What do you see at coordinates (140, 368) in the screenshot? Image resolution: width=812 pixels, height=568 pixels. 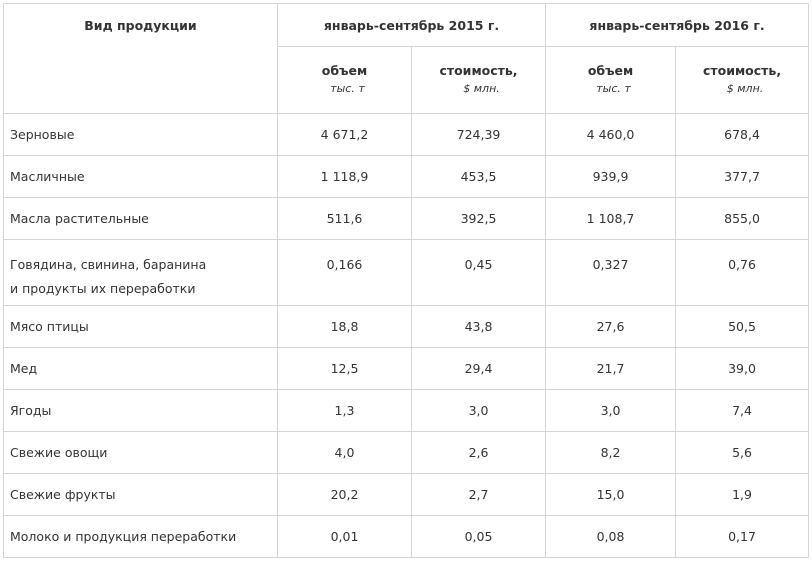 I see `product-name: Мед` at bounding box center [140, 368].